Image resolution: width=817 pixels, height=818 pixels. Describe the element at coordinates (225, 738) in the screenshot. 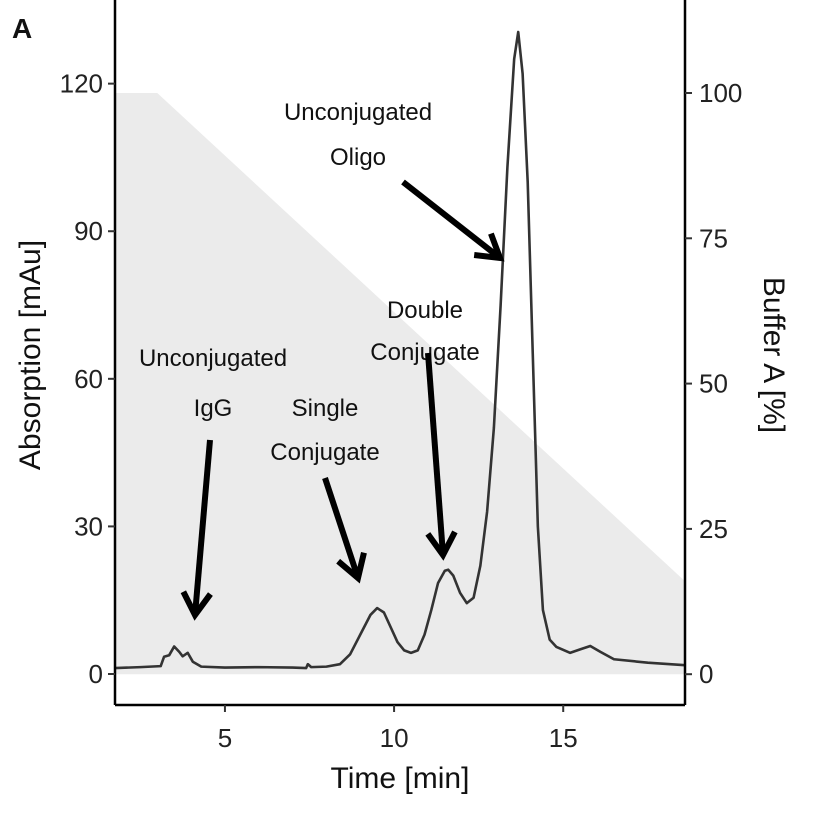

I see `x-tick-label: 5` at that location.